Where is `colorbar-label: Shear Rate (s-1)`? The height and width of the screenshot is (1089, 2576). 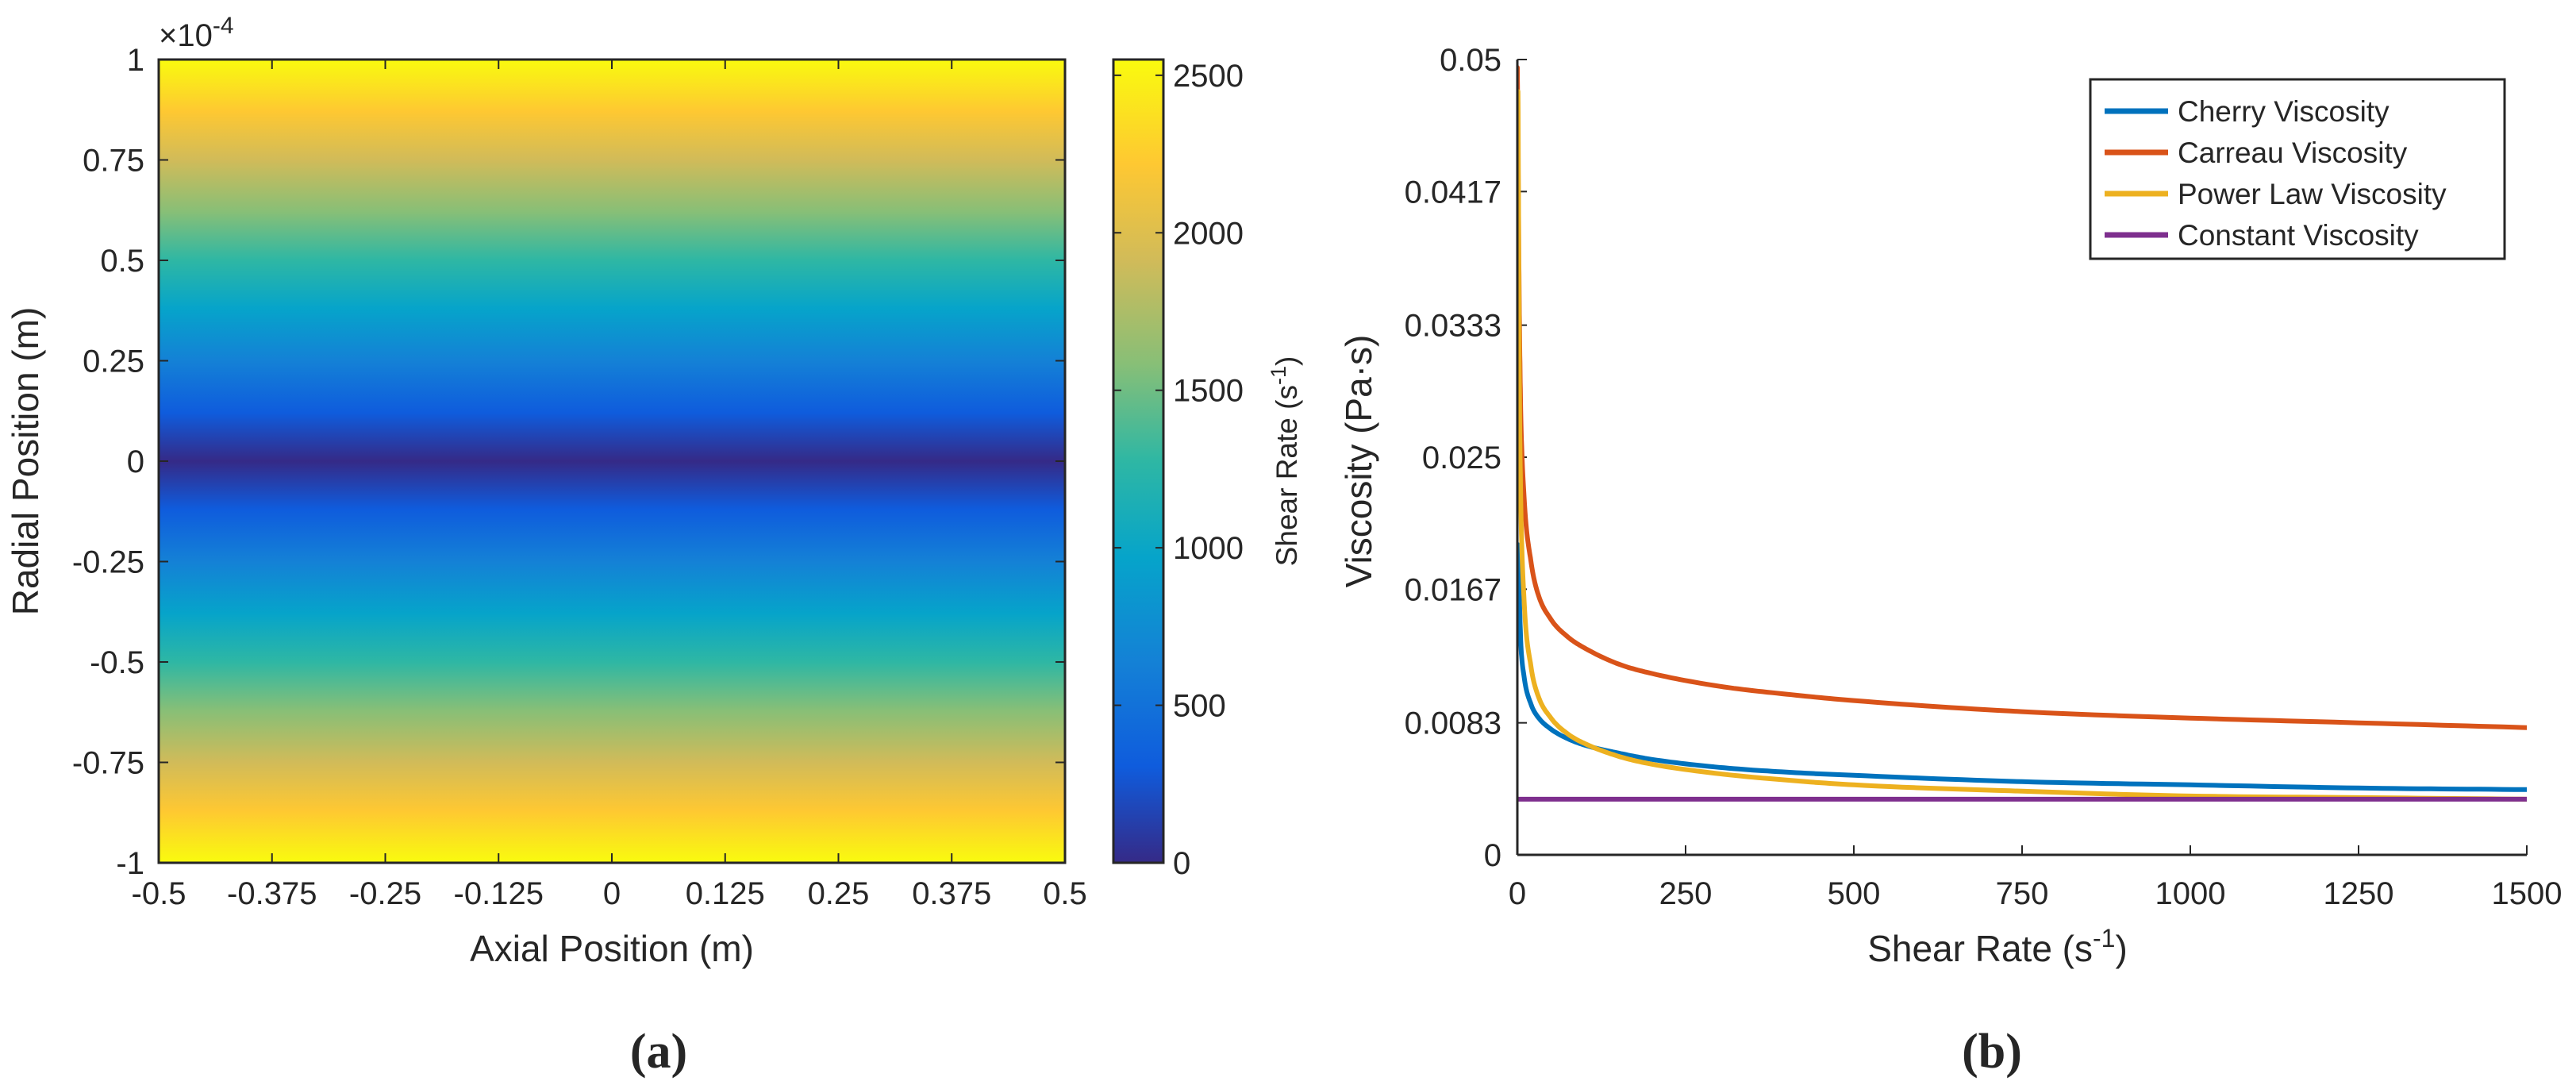 colorbar-label: Shear Rate (s-1) is located at coordinates (1285, 462).